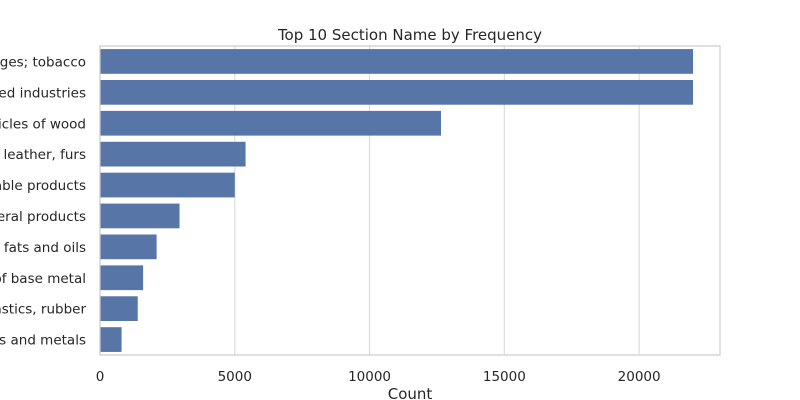 Image resolution: width=800 pixels, height=400 pixels. I want to click on x-tick-label: 0, so click(100, 377).